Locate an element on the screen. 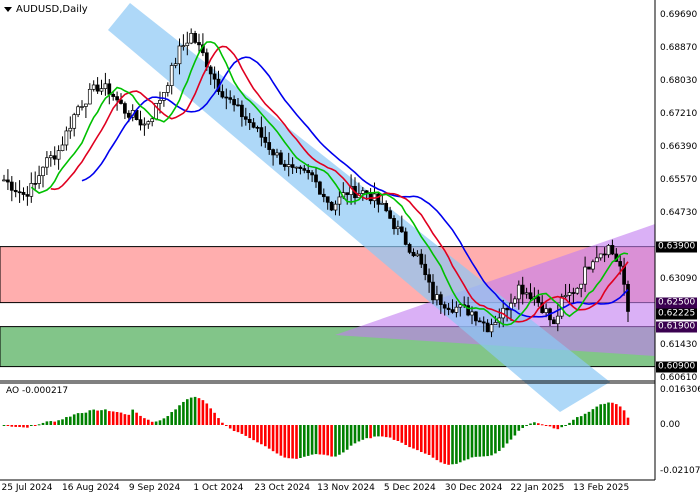 The width and height of the screenshot is (700, 500). ao-indicator-label: AO -0.000217 is located at coordinates (37, 391).